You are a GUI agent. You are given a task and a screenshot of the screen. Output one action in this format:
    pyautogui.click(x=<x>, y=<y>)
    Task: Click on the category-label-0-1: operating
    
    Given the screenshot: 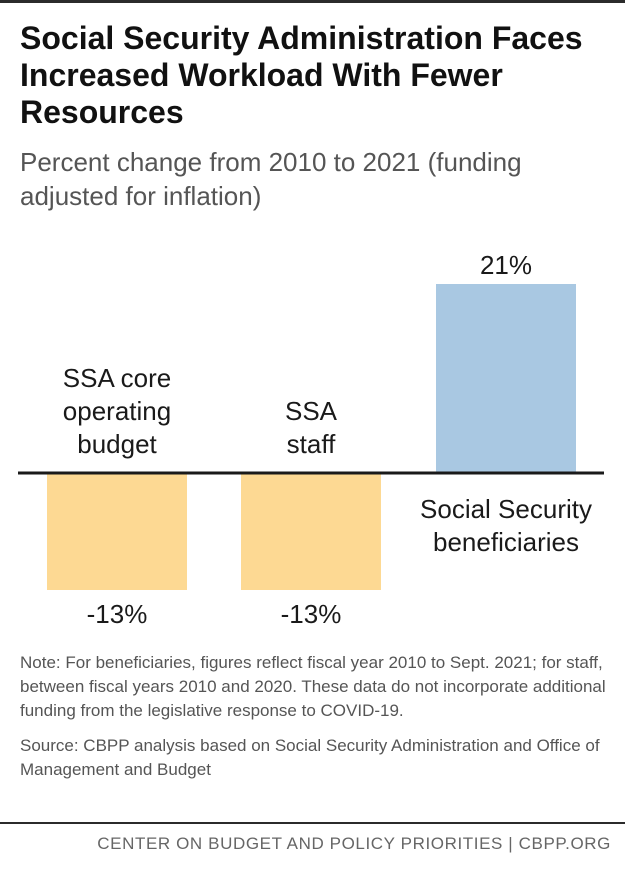 What is the action you would take?
    pyautogui.click(x=117, y=411)
    